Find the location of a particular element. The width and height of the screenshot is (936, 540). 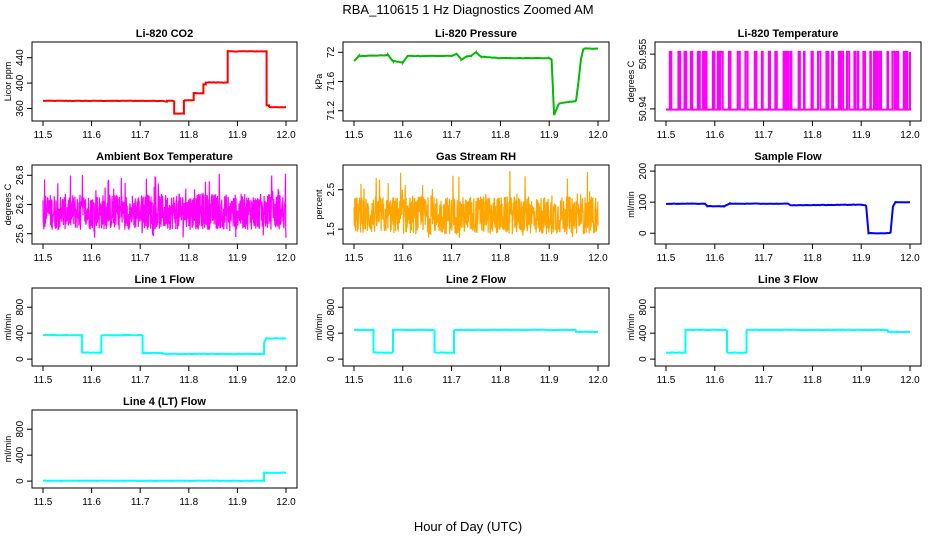

panel-title: Ambient Box Temperature is located at coordinates (164, 157).